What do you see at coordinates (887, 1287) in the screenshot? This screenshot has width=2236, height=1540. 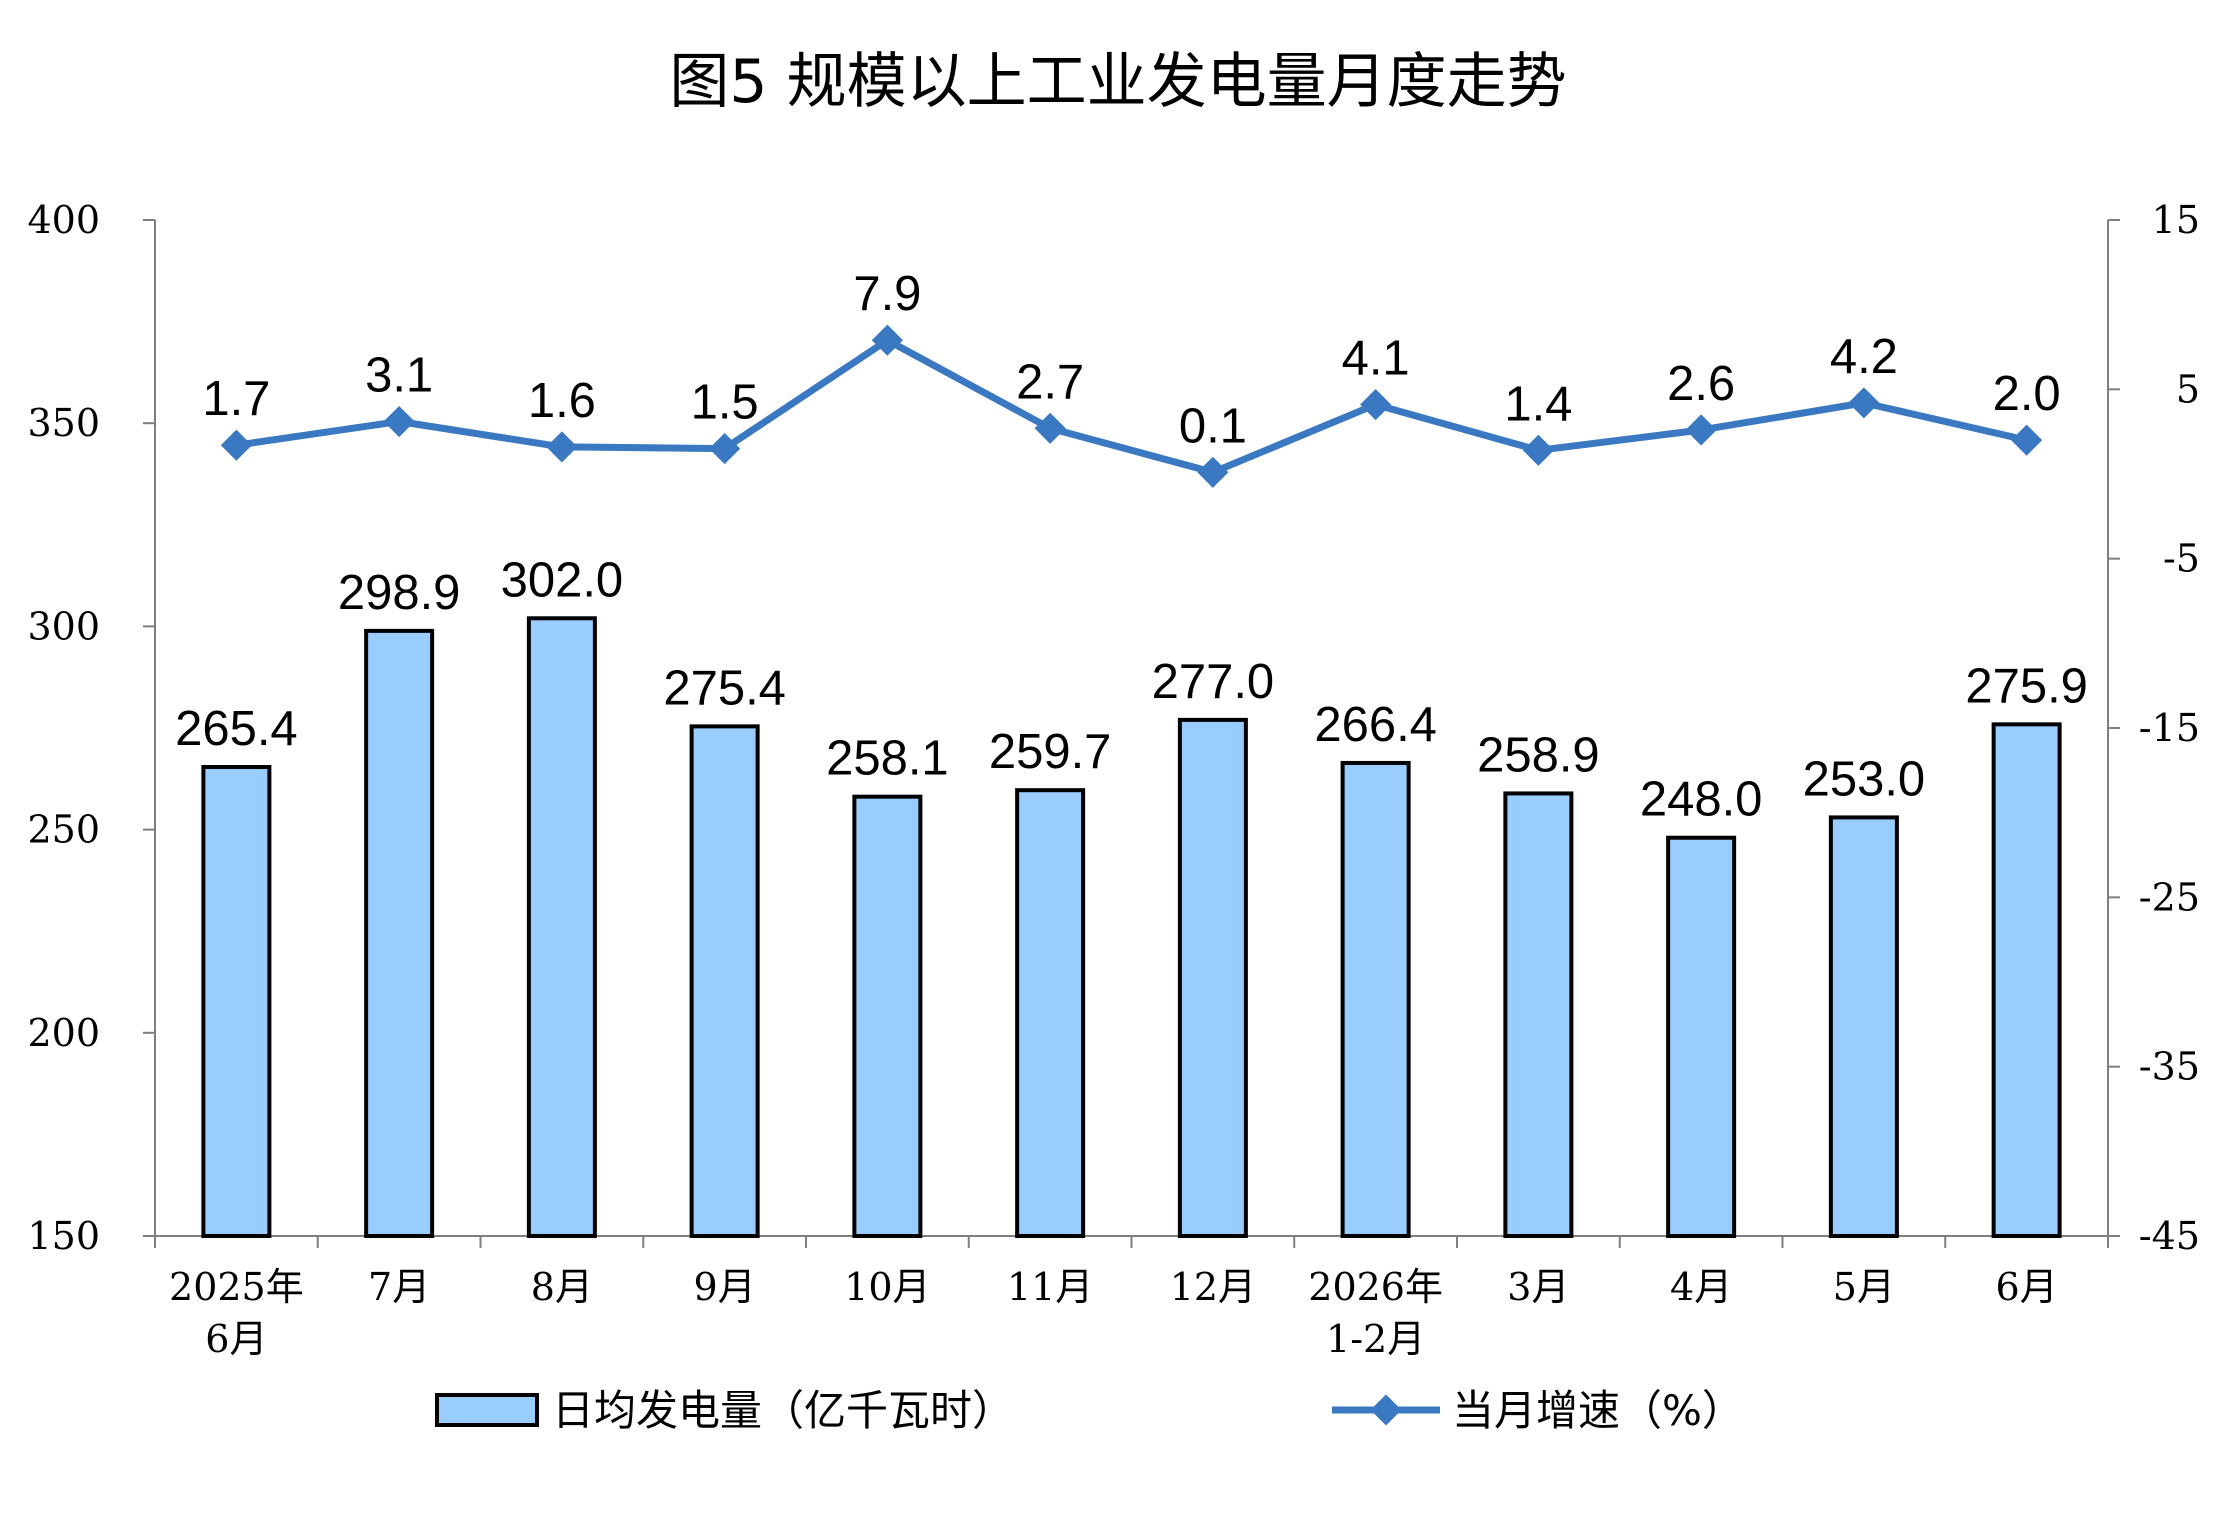 I see `x-tick-label: 10月` at bounding box center [887, 1287].